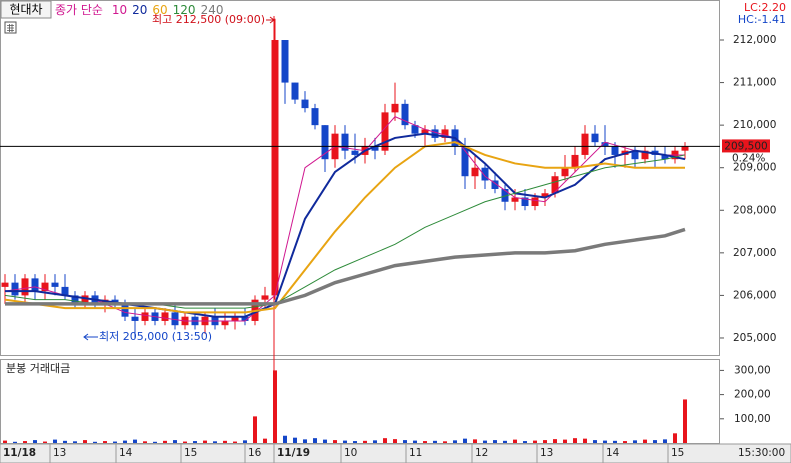 The height and width of the screenshot is (463, 791). Describe the element at coordinates (546, 453) in the screenshot. I see `x-tick-label: 13` at that location.